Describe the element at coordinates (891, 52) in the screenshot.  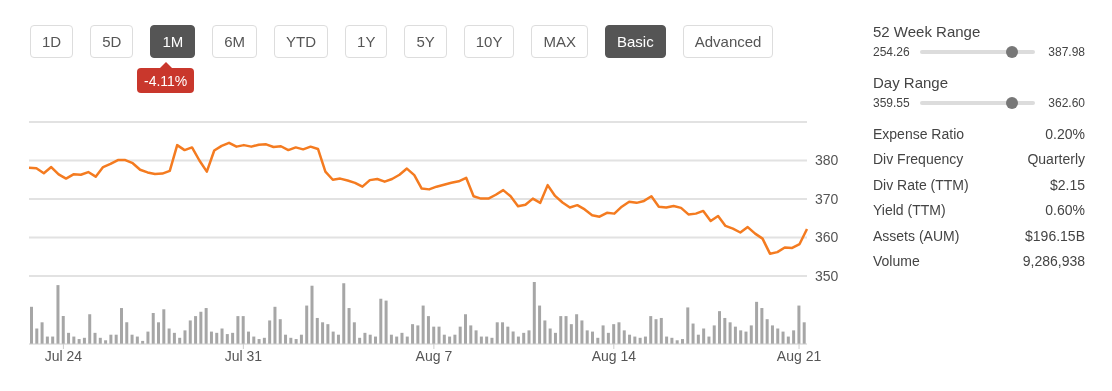
I see `text: 254.26` at that location.